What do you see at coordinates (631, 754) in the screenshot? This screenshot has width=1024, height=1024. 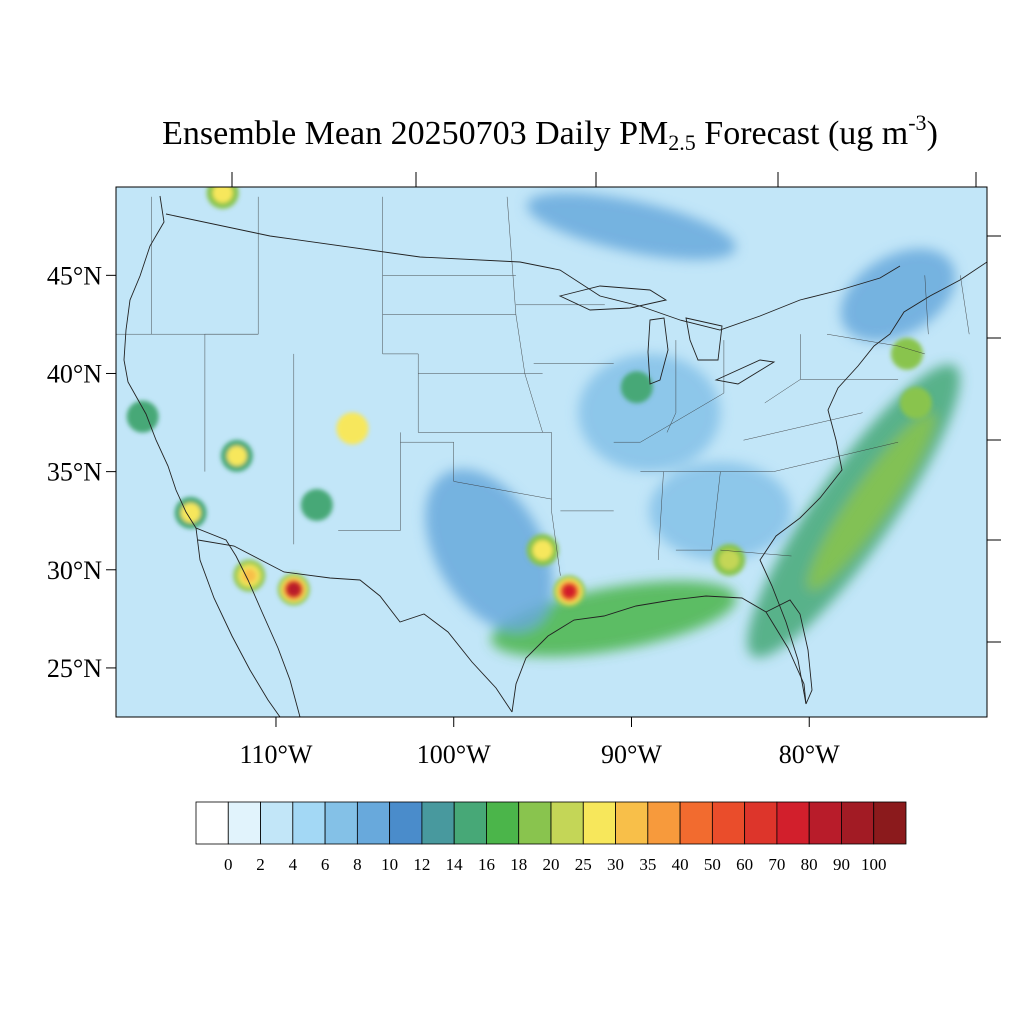 I see `lon-tick-label: 90°W` at bounding box center [631, 754].